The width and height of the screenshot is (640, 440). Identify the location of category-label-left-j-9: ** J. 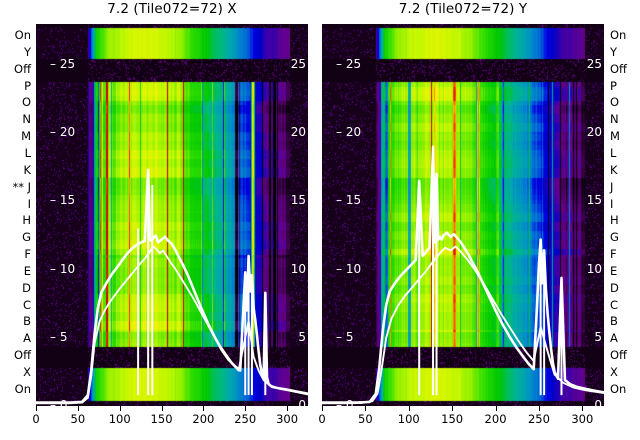
(21, 186).